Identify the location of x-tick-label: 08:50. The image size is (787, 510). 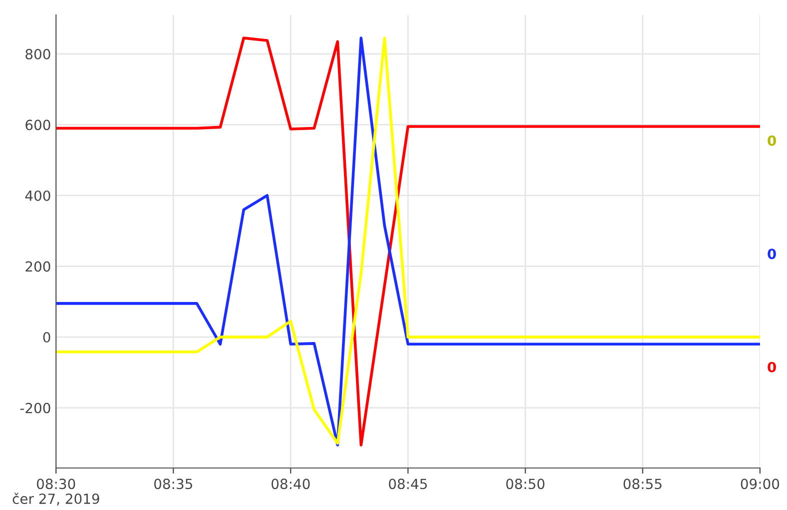
(525, 484).